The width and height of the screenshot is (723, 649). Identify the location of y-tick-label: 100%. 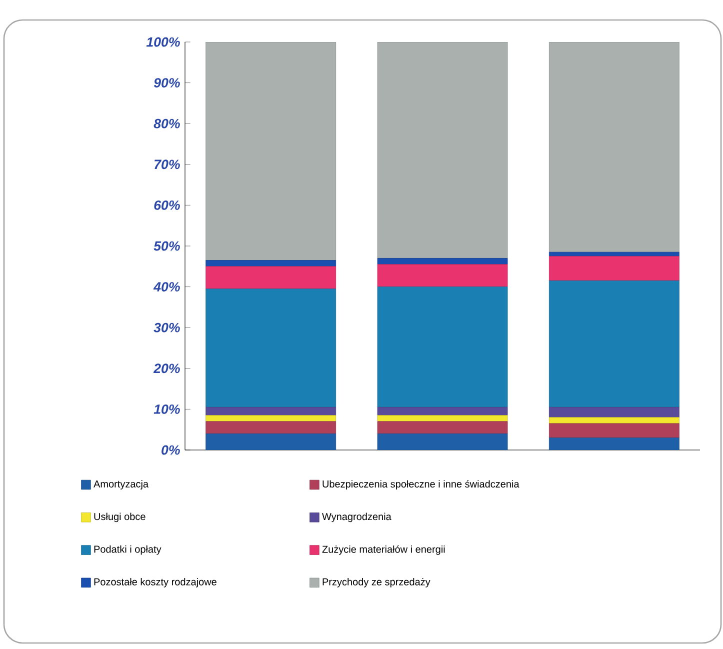
(163, 42).